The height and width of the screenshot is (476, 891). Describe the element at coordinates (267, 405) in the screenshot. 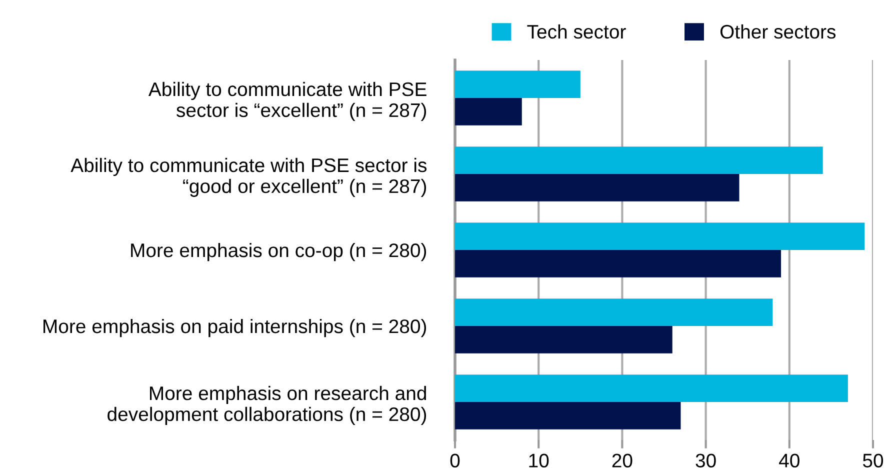

I see `y-tick-label: More emphasis on research and development collaborations (n = 280)` at that location.